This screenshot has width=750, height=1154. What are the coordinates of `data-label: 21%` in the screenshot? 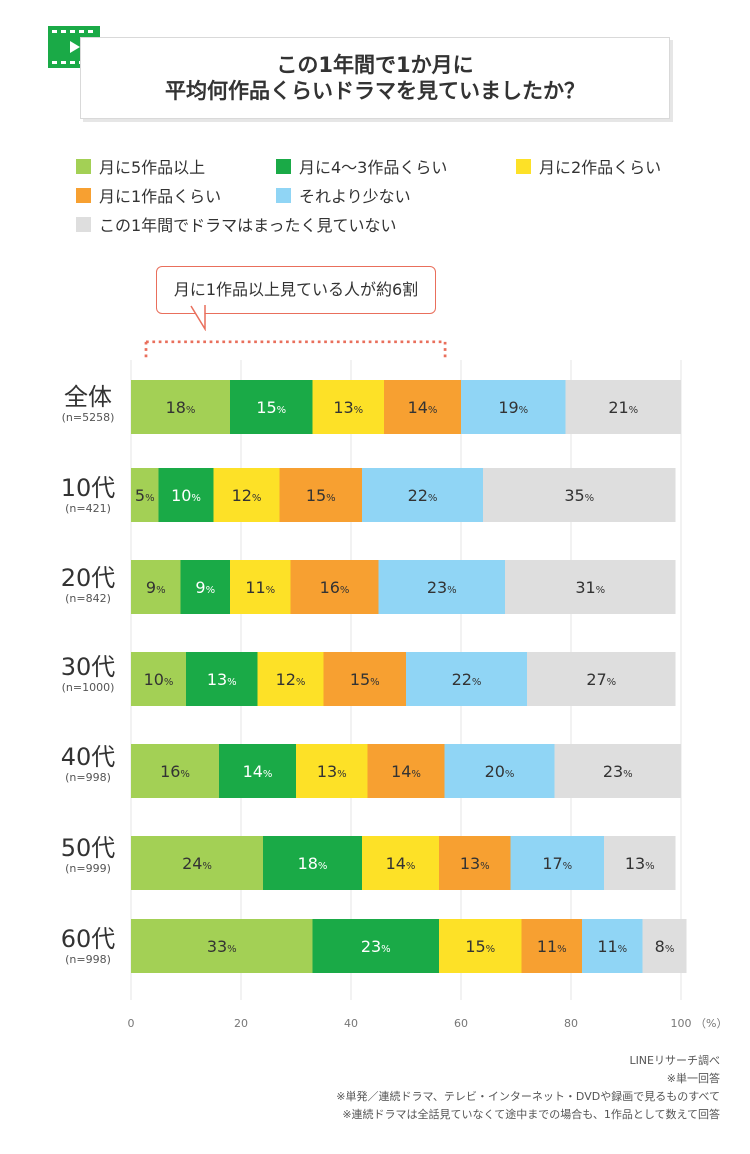 It's located at (623, 407).